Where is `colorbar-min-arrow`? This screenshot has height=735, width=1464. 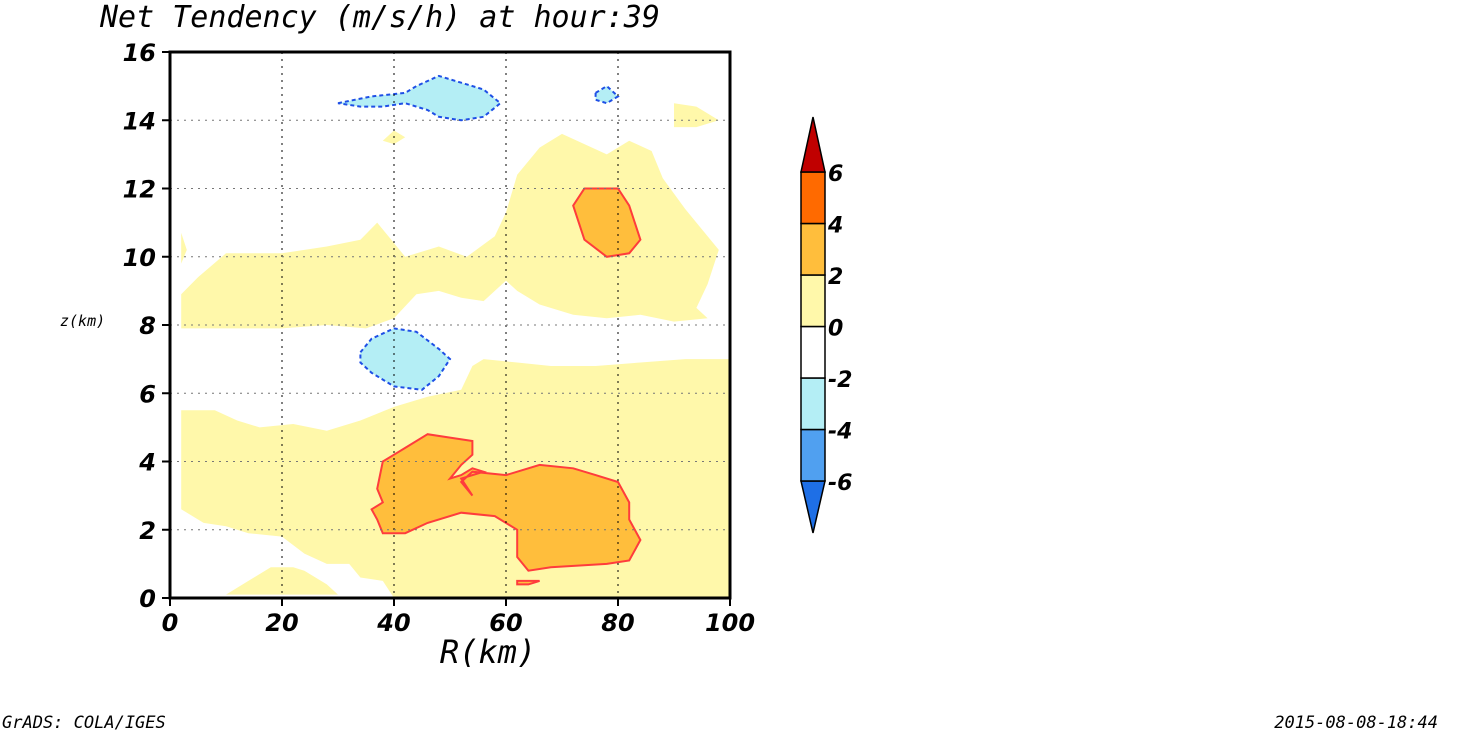 colorbar-min-arrow is located at coordinates (813, 507).